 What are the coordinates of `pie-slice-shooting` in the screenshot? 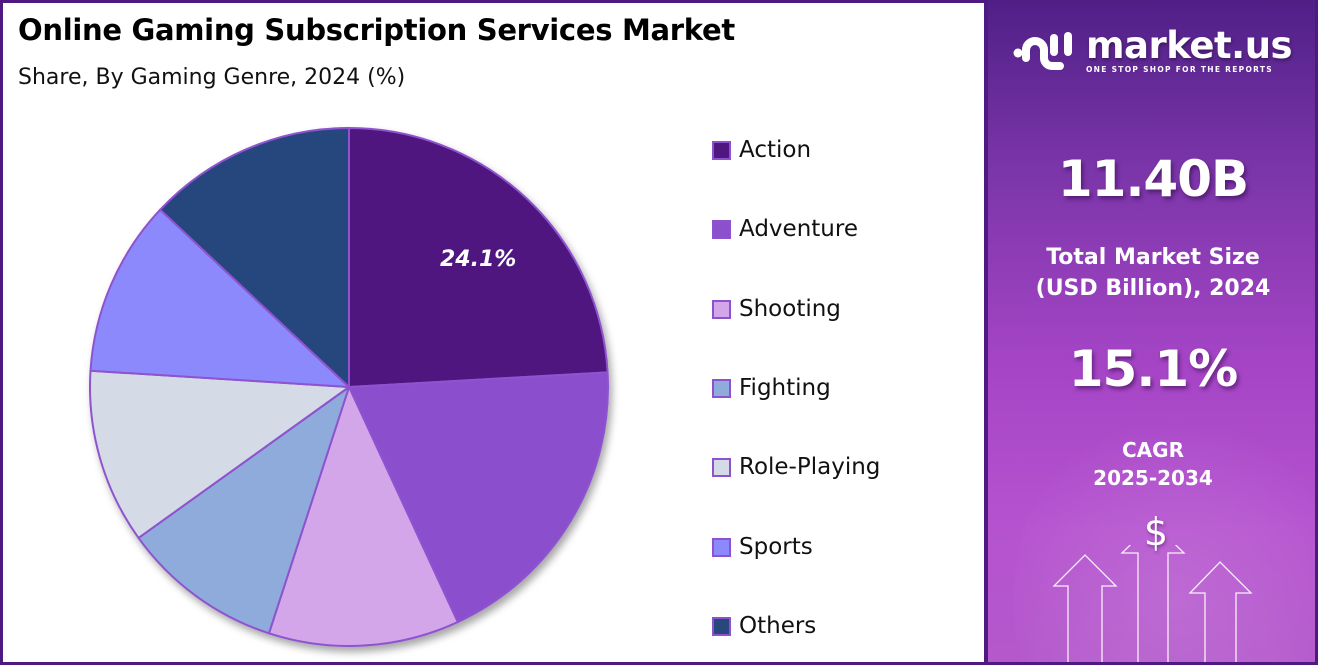 It's located at (363, 516).